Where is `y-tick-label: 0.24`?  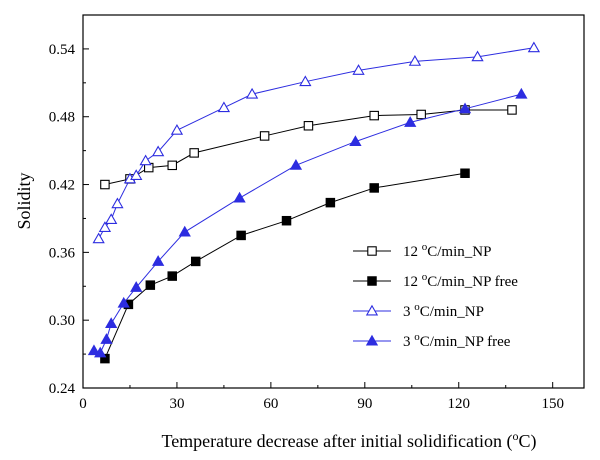
y-tick-label: 0.24 is located at coordinates (62, 389).